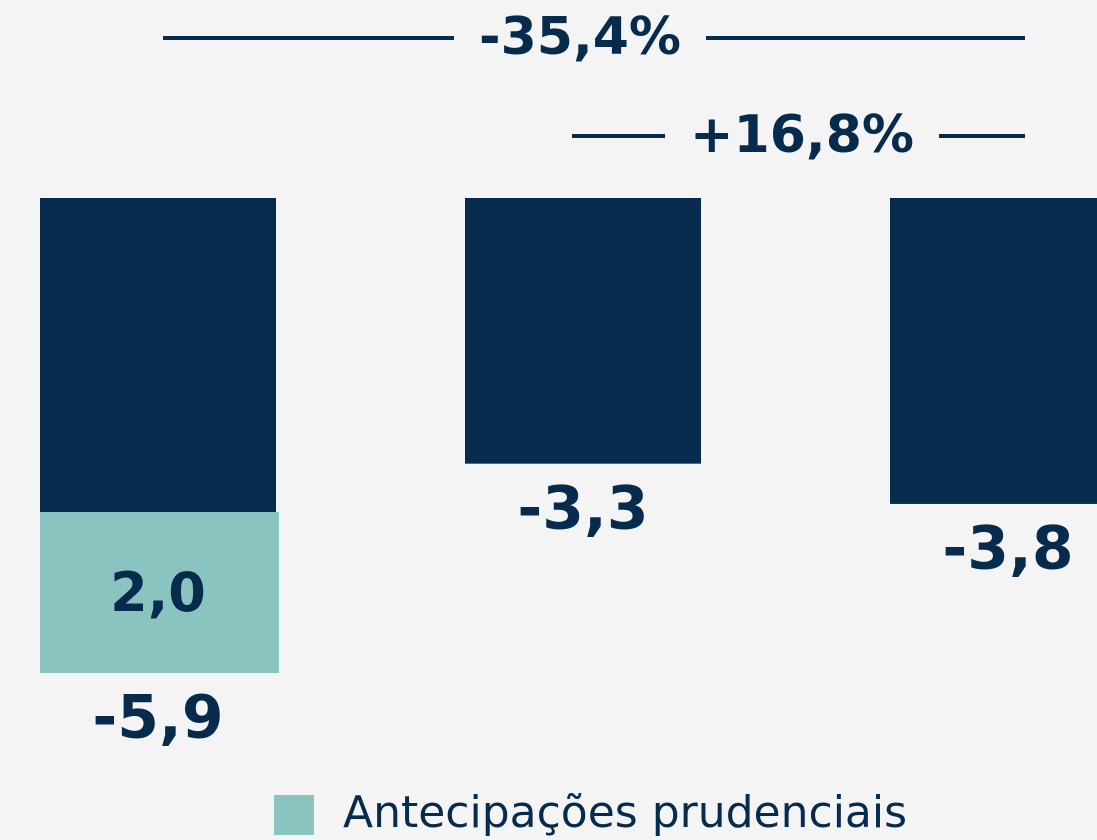 This screenshot has width=1097, height=840. I want to click on segment-label: 2,0, so click(158, 592).